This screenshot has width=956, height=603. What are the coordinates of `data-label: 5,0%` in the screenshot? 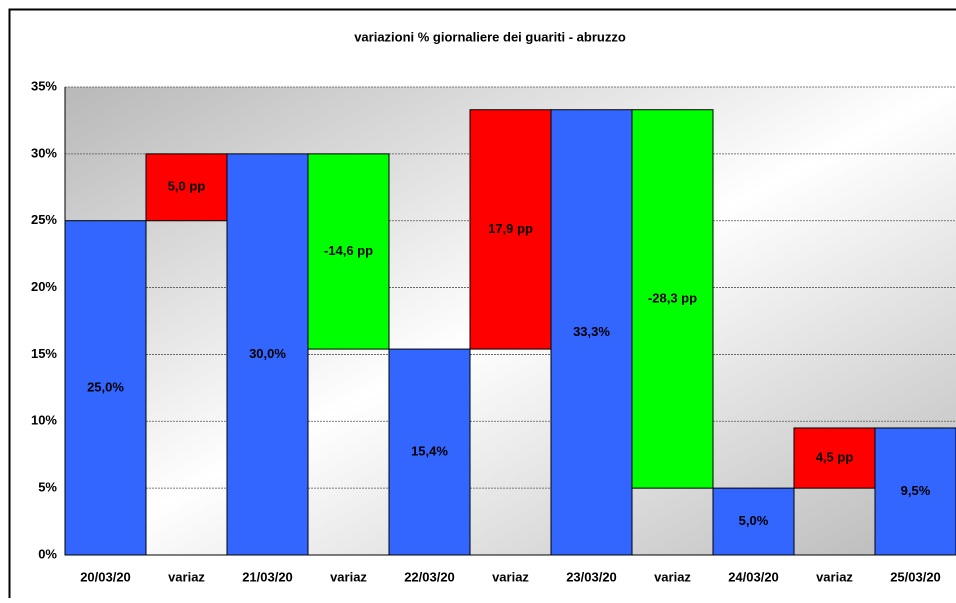 It's located at (754, 520).